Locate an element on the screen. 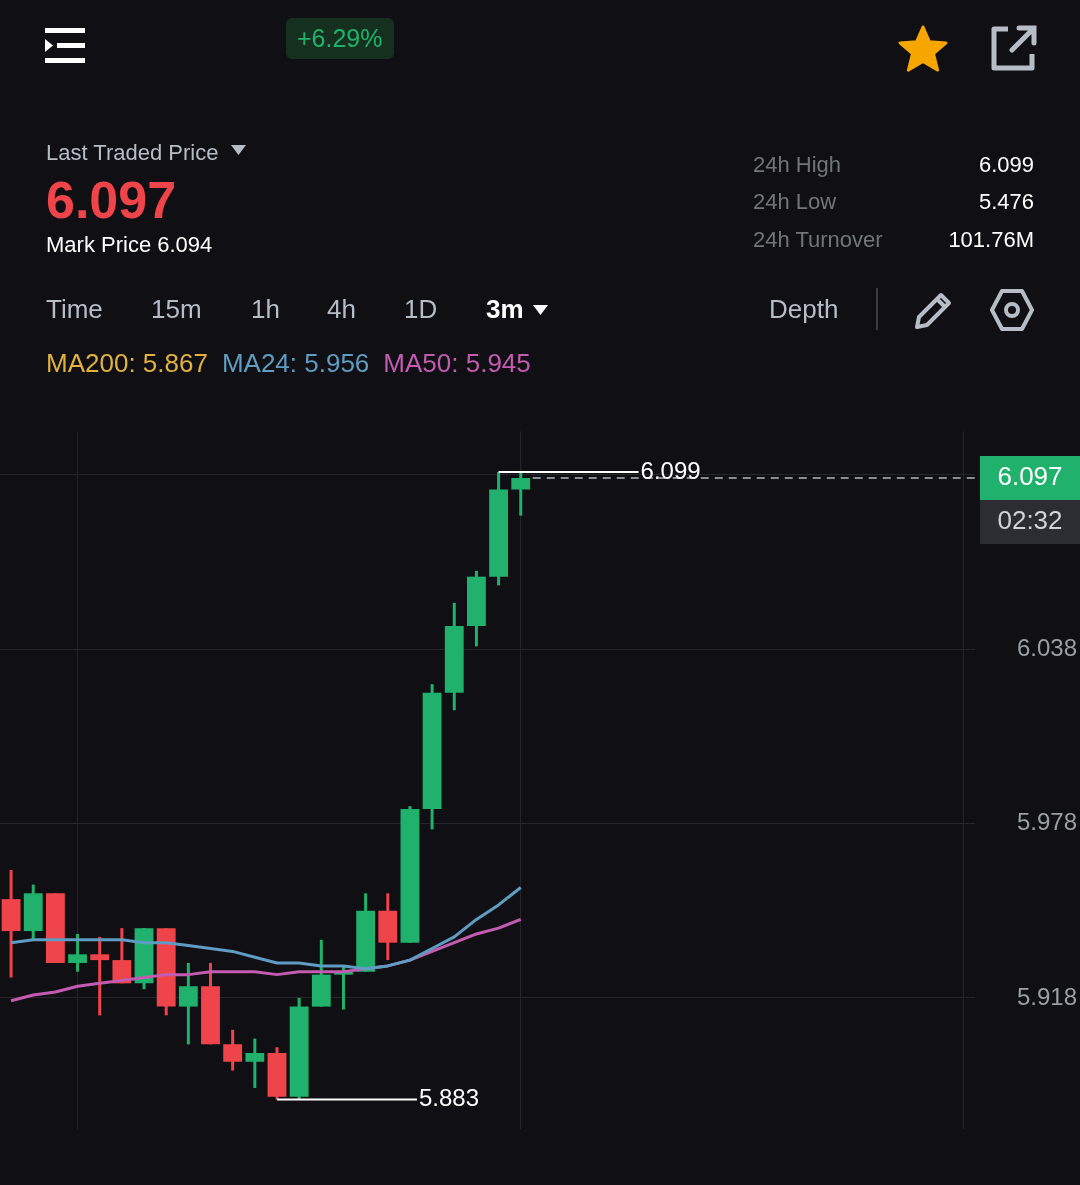 This screenshot has height=1185, width=1080. text: 5.476 is located at coordinates (1006, 201).